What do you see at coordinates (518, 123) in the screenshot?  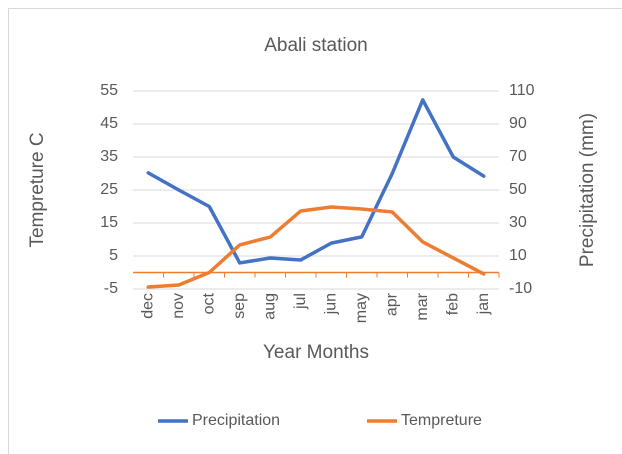 I see `y2-tick-label: 90` at bounding box center [518, 123].